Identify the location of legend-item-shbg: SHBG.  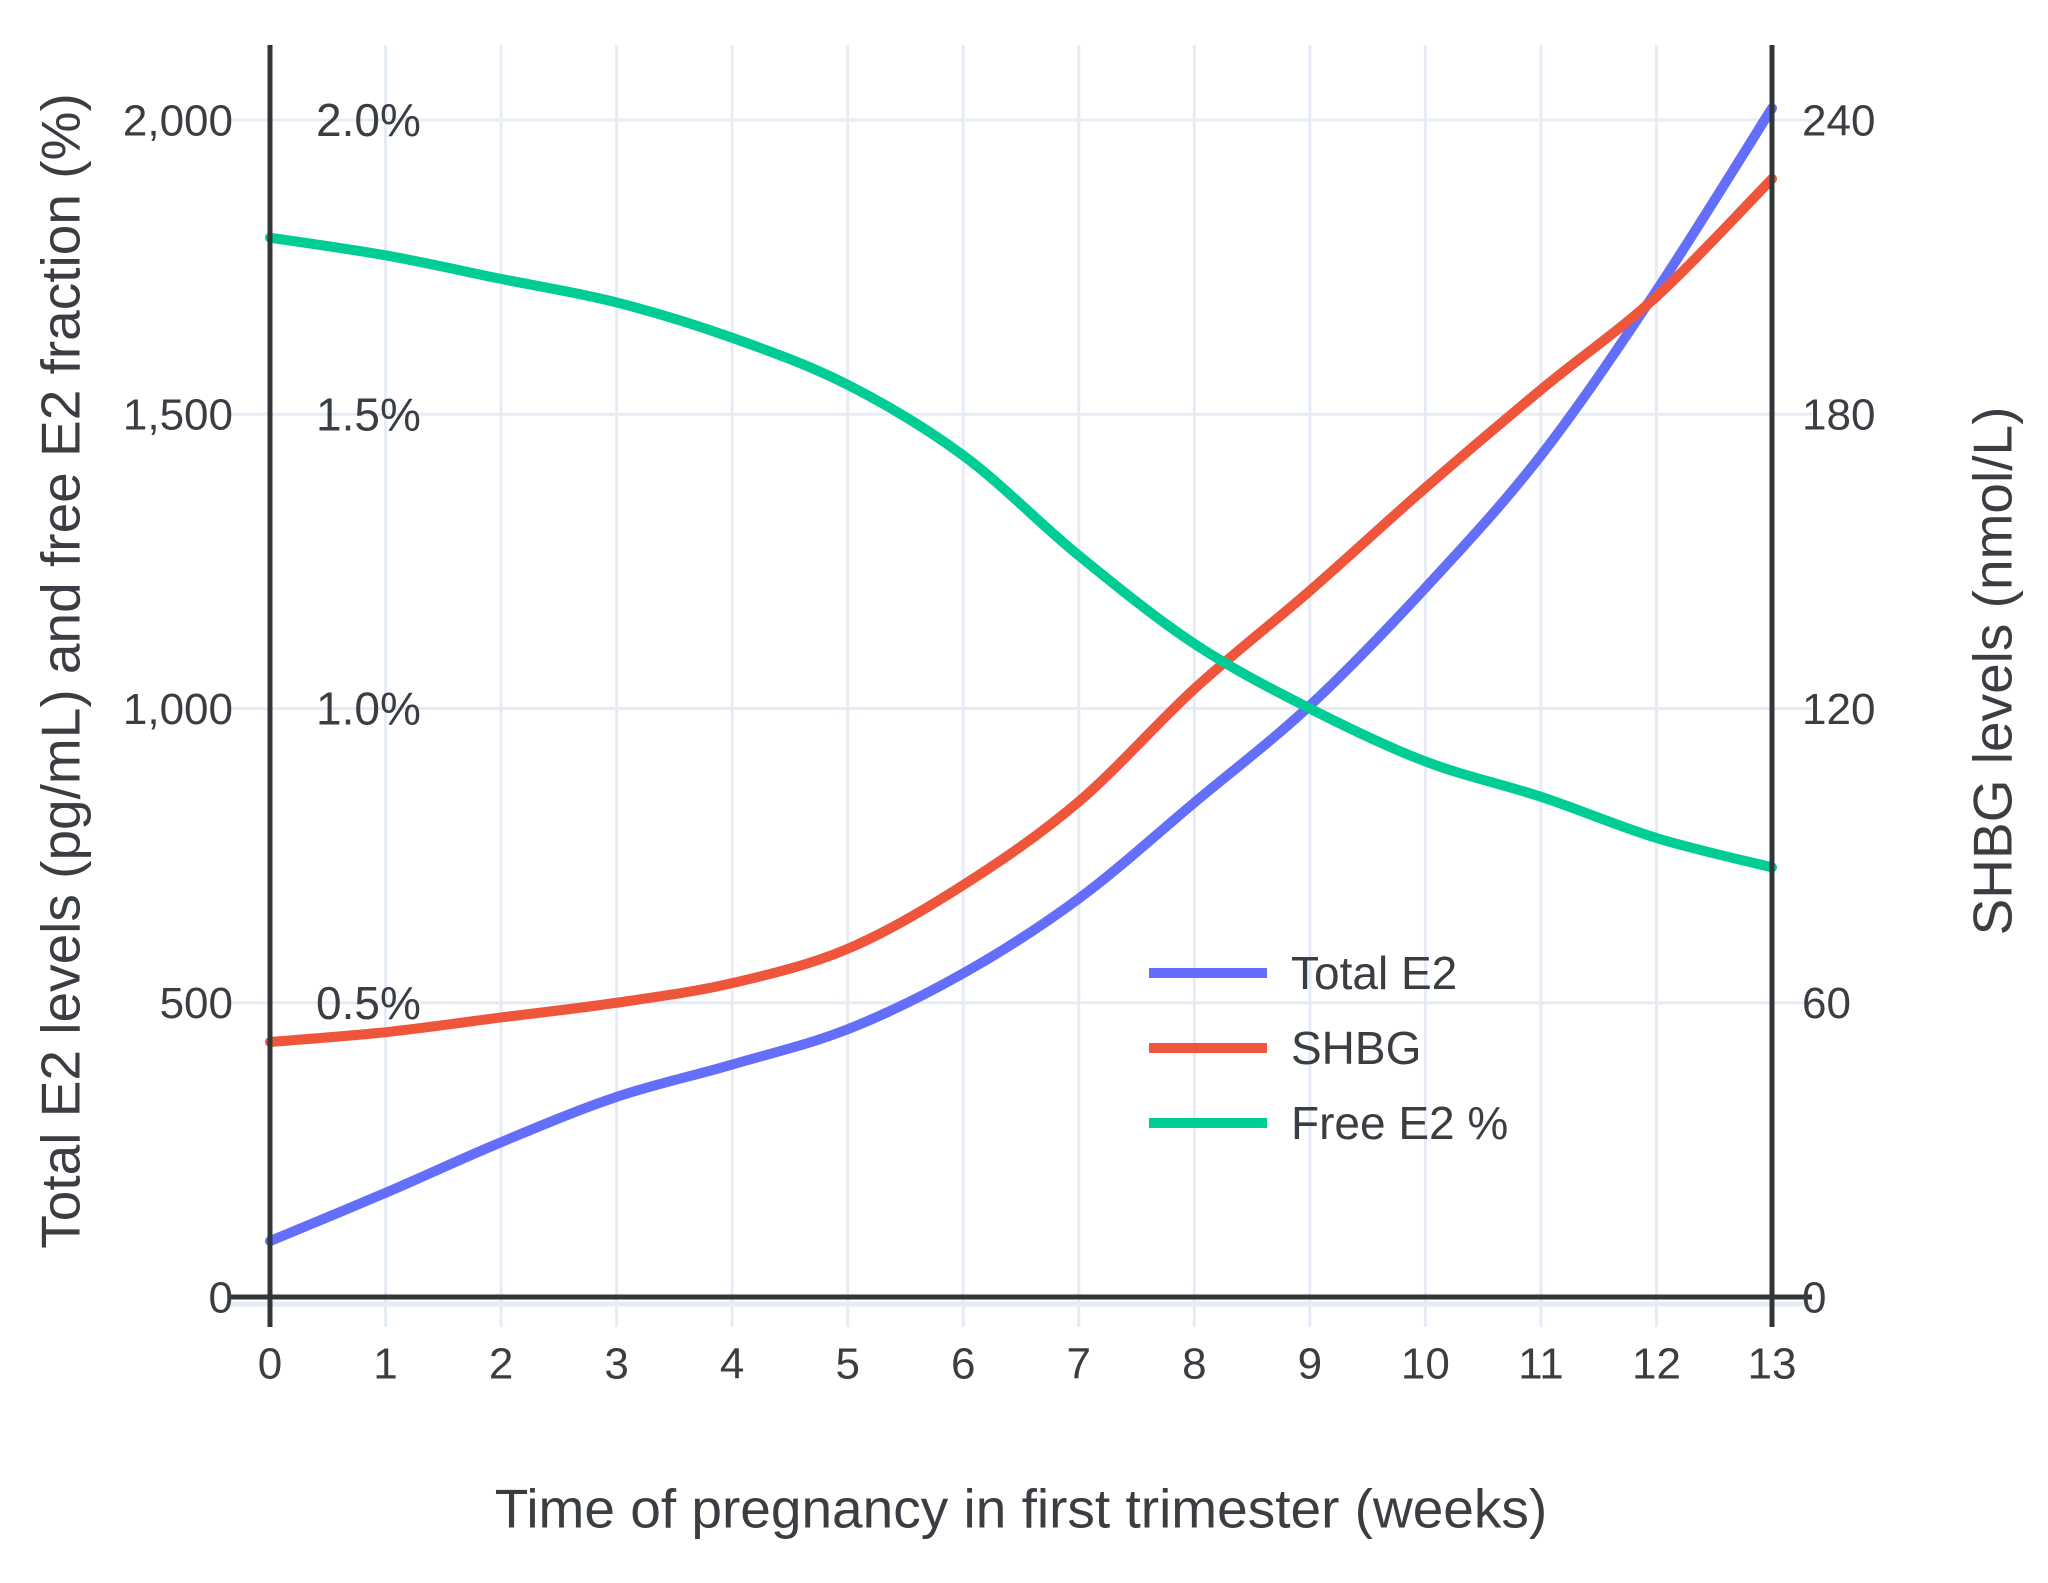
(1285, 1048).